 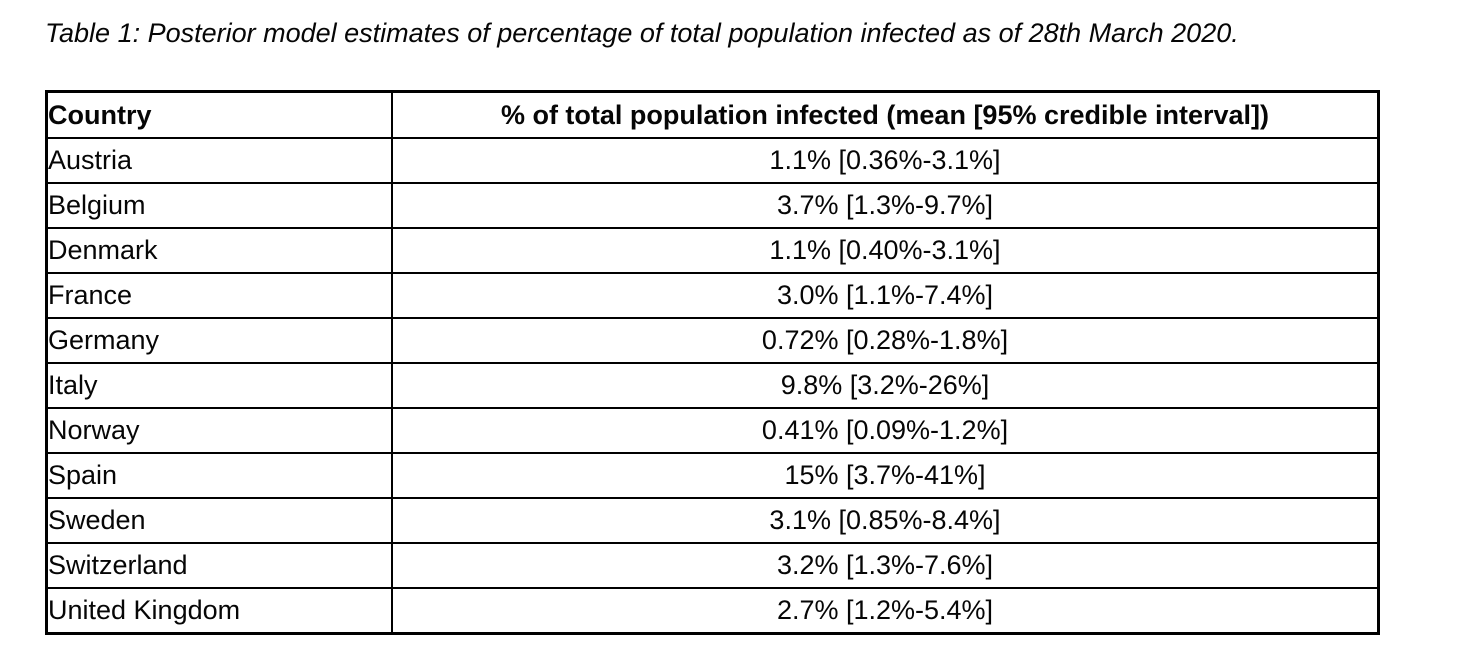 I want to click on table-row: Spain 15% [3.7%-41%], so click(x=712, y=475).